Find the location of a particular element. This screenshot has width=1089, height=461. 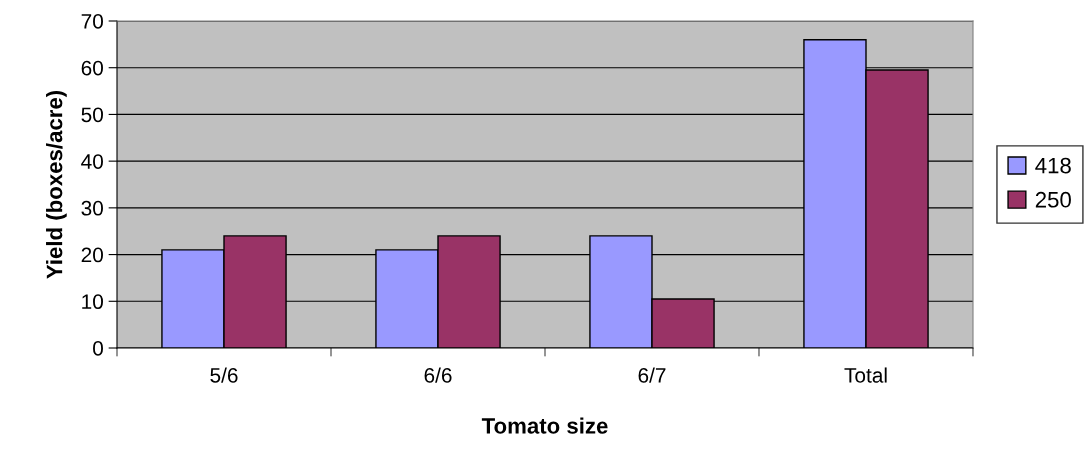

y-tick-label: 30 is located at coordinates (92, 208).